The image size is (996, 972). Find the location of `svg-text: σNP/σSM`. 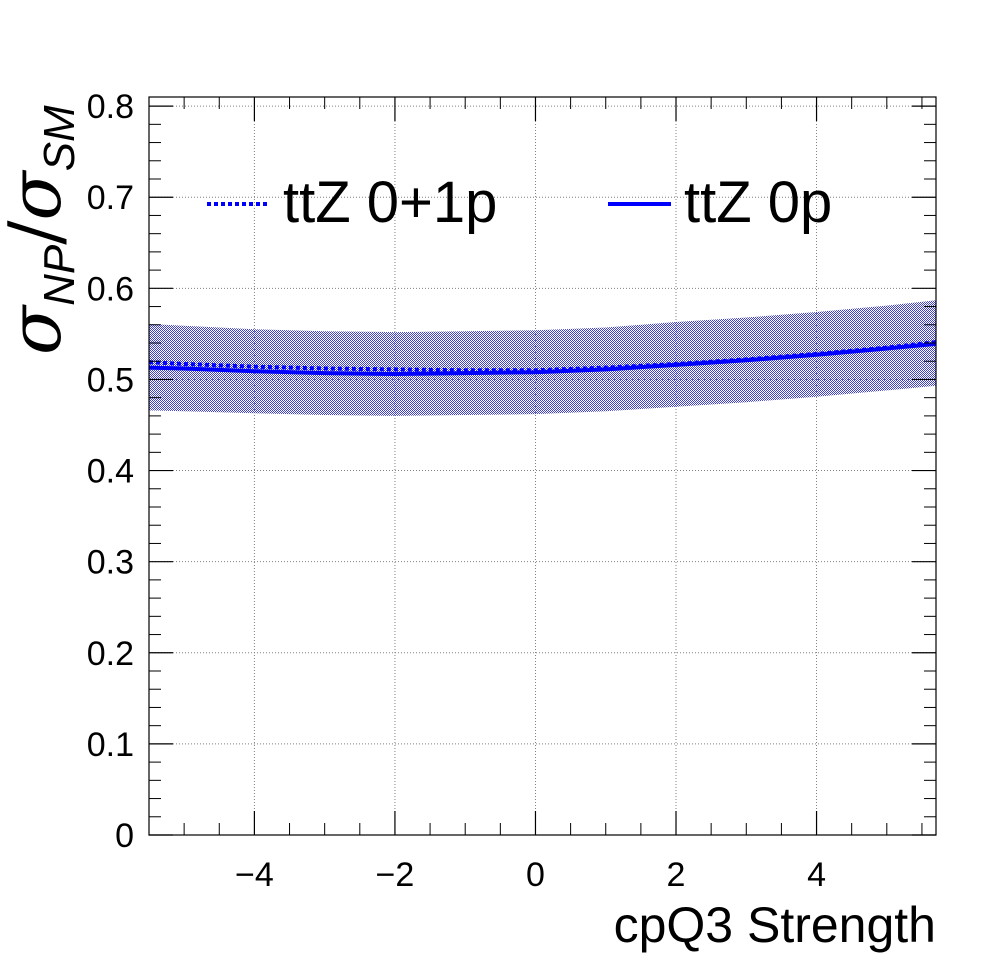

svg-text: σNP/σSM is located at coordinates (42, 230).